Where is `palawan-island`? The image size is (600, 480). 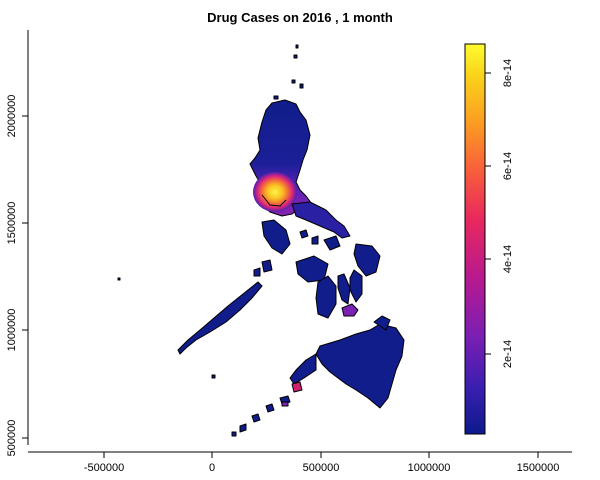
palawan-island is located at coordinates (220, 318).